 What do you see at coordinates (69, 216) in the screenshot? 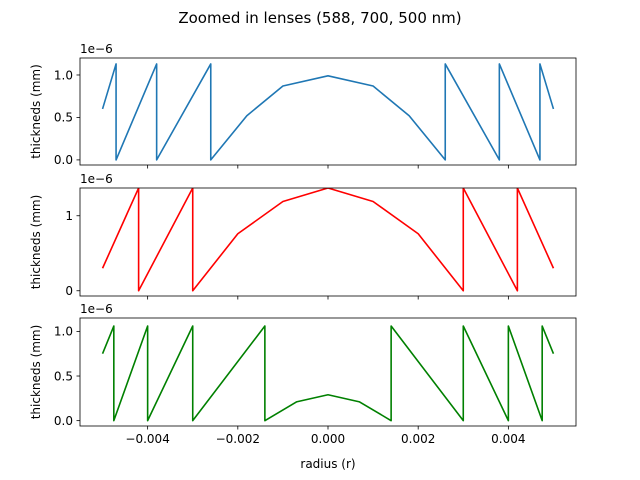
I see `y-tick-label: 1` at bounding box center [69, 216].